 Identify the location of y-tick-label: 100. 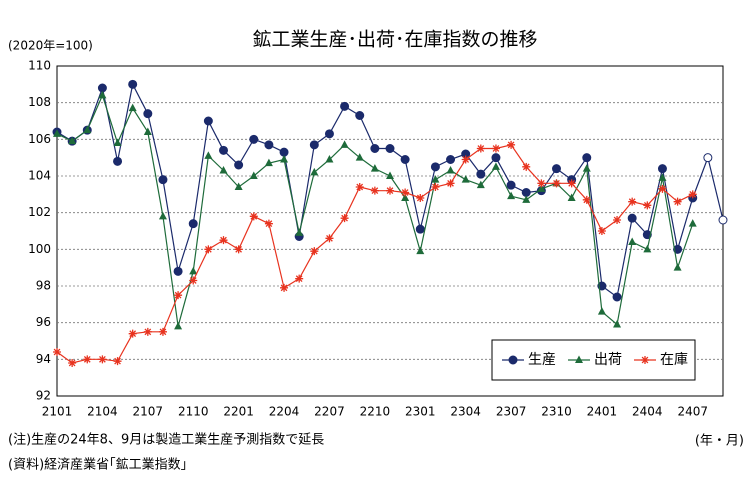
(39, 249).